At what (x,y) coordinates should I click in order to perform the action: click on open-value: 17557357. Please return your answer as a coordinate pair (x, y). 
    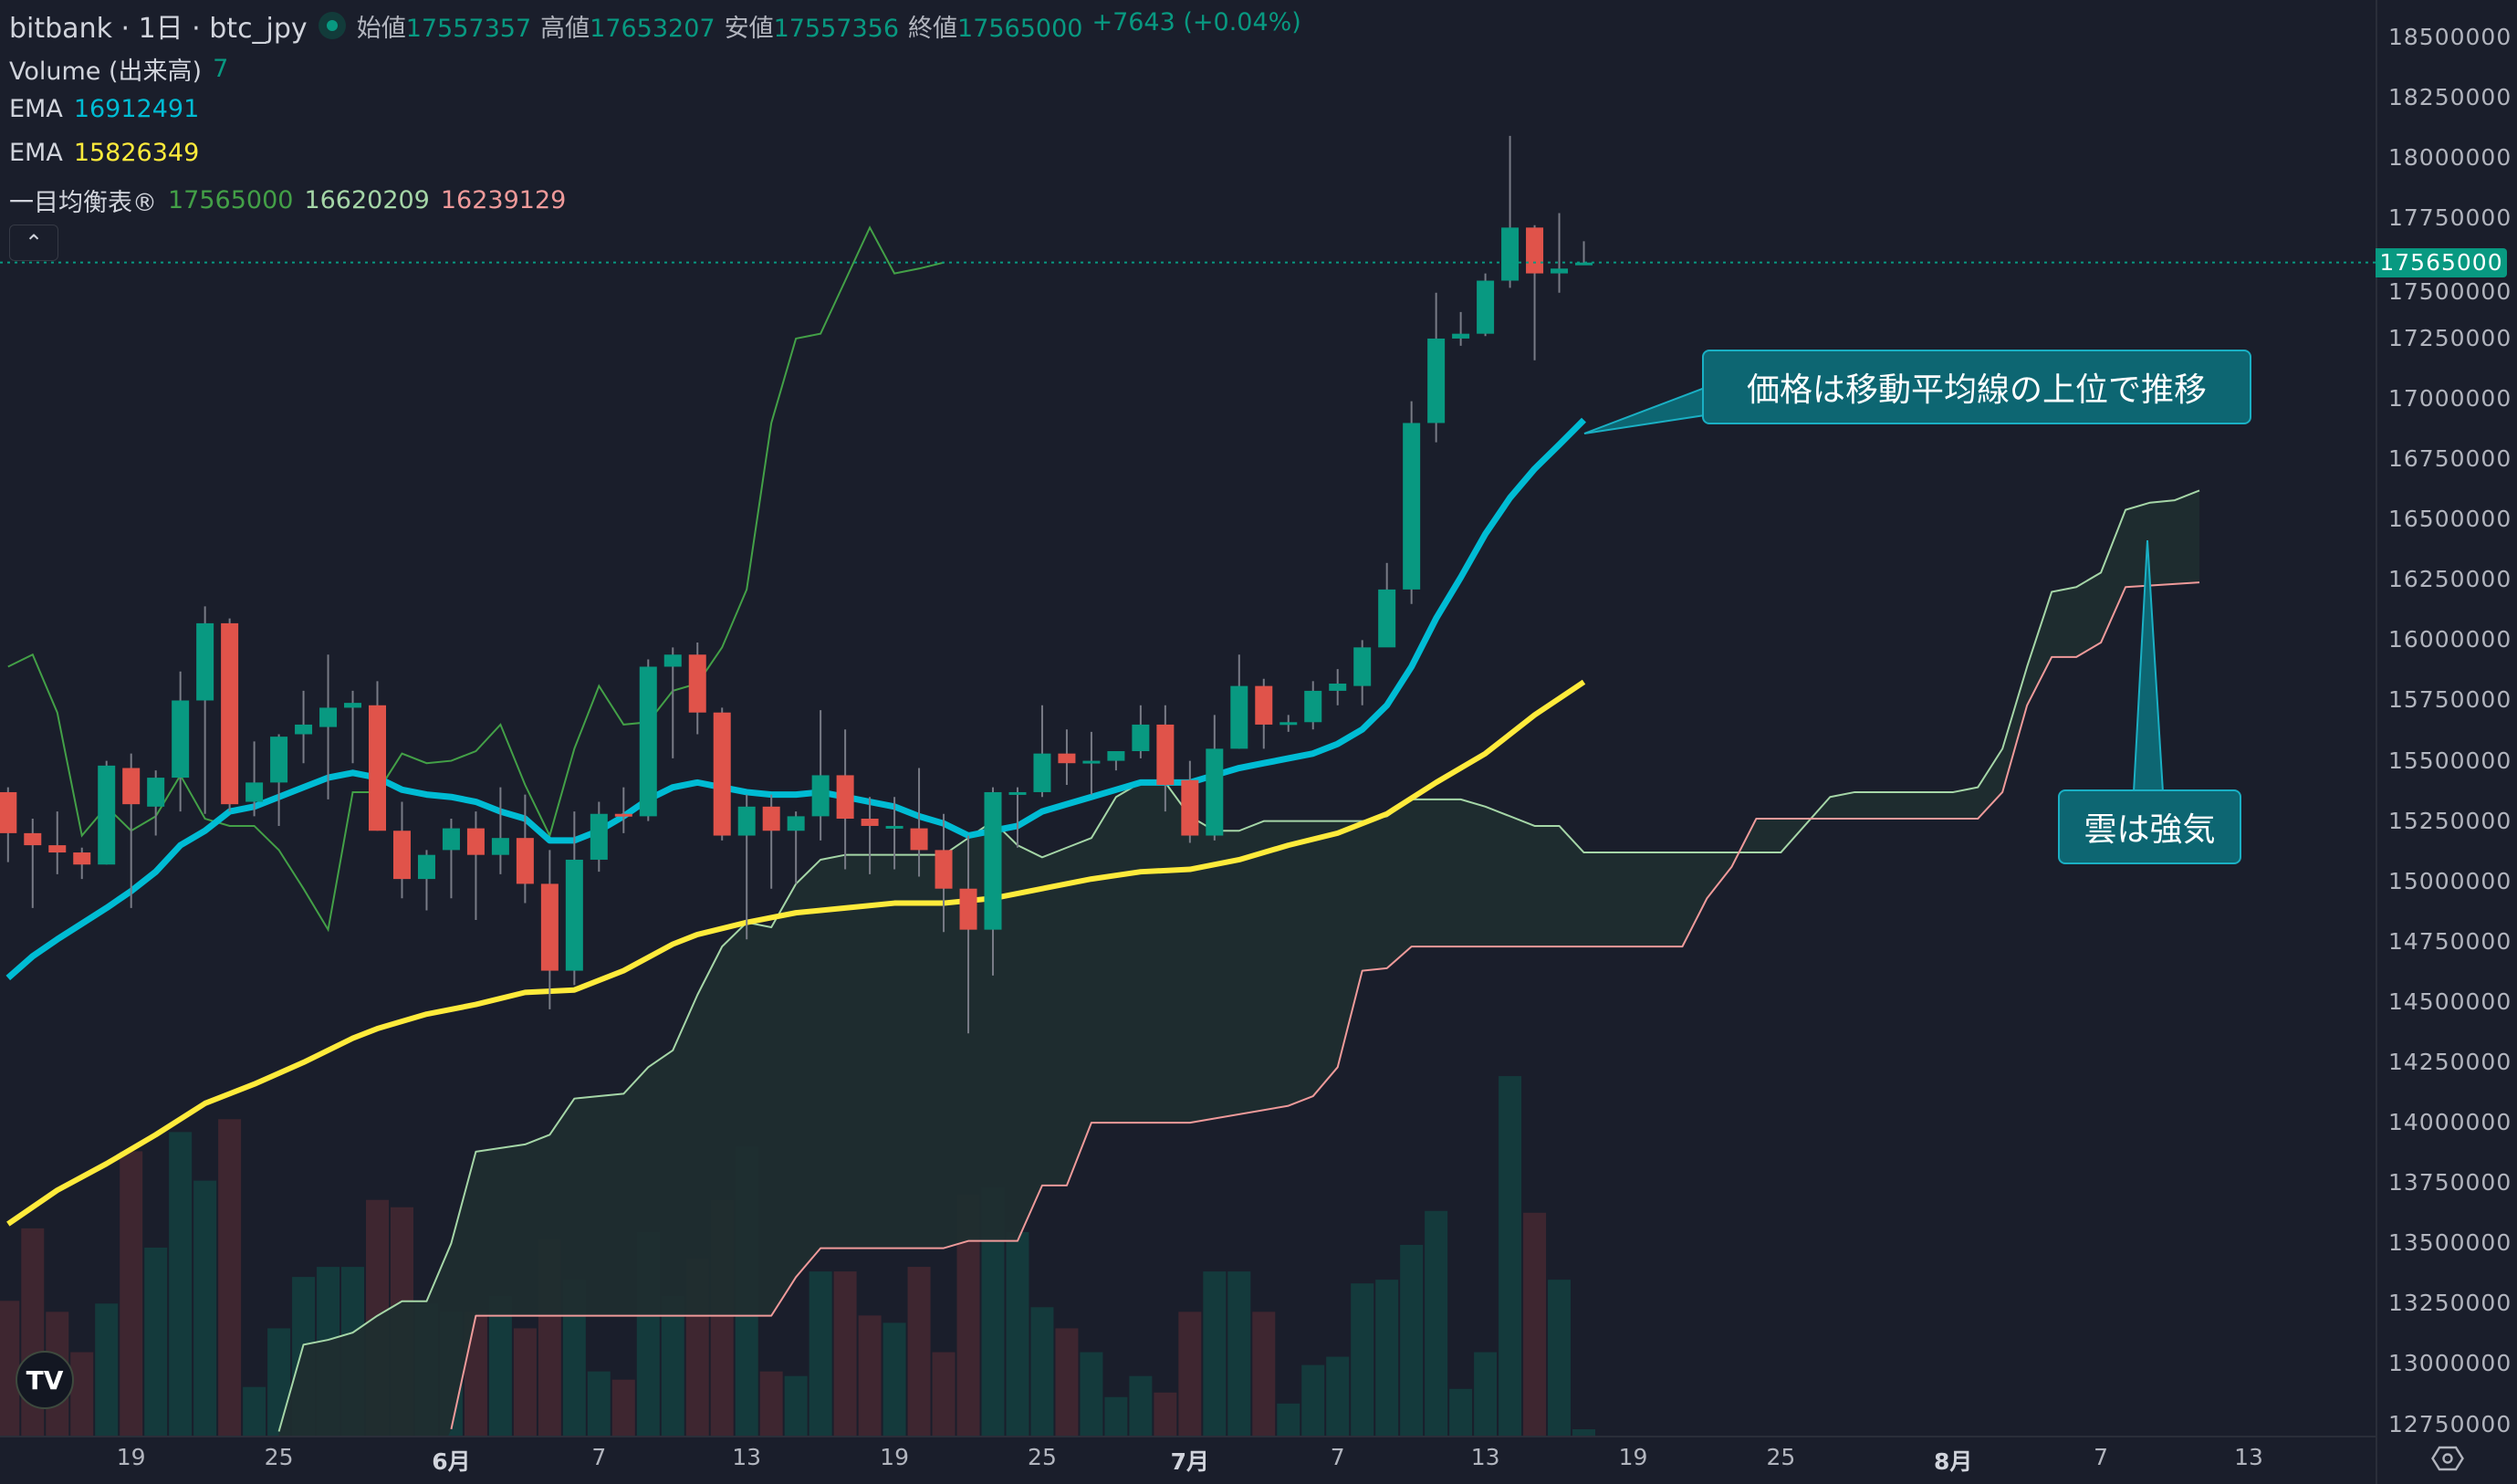
    Looking at the image, I should click on (468, 28).